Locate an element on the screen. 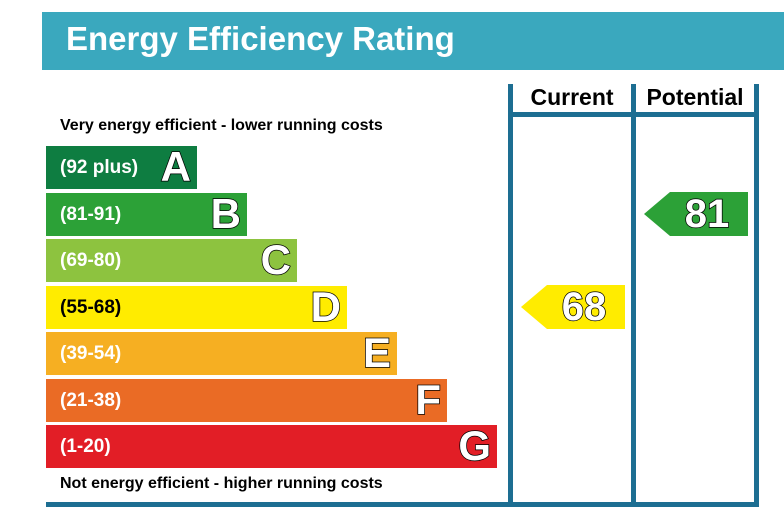 This screenshot has height=527, width=784. title-bar: Energy Efficiency Rating is located at coordinates (413, 41).